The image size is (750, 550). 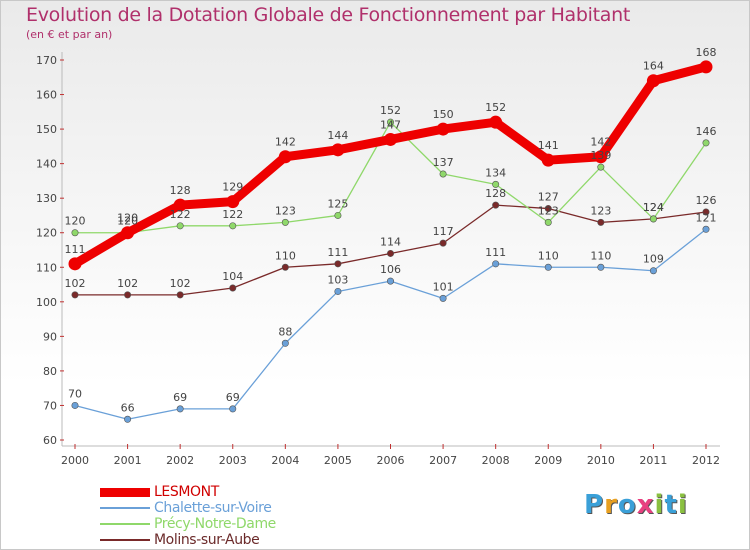 What do you see at coordinates (285, 331) in the screenshot?
I see `data-label: 88` at bounding box center [285, 331].